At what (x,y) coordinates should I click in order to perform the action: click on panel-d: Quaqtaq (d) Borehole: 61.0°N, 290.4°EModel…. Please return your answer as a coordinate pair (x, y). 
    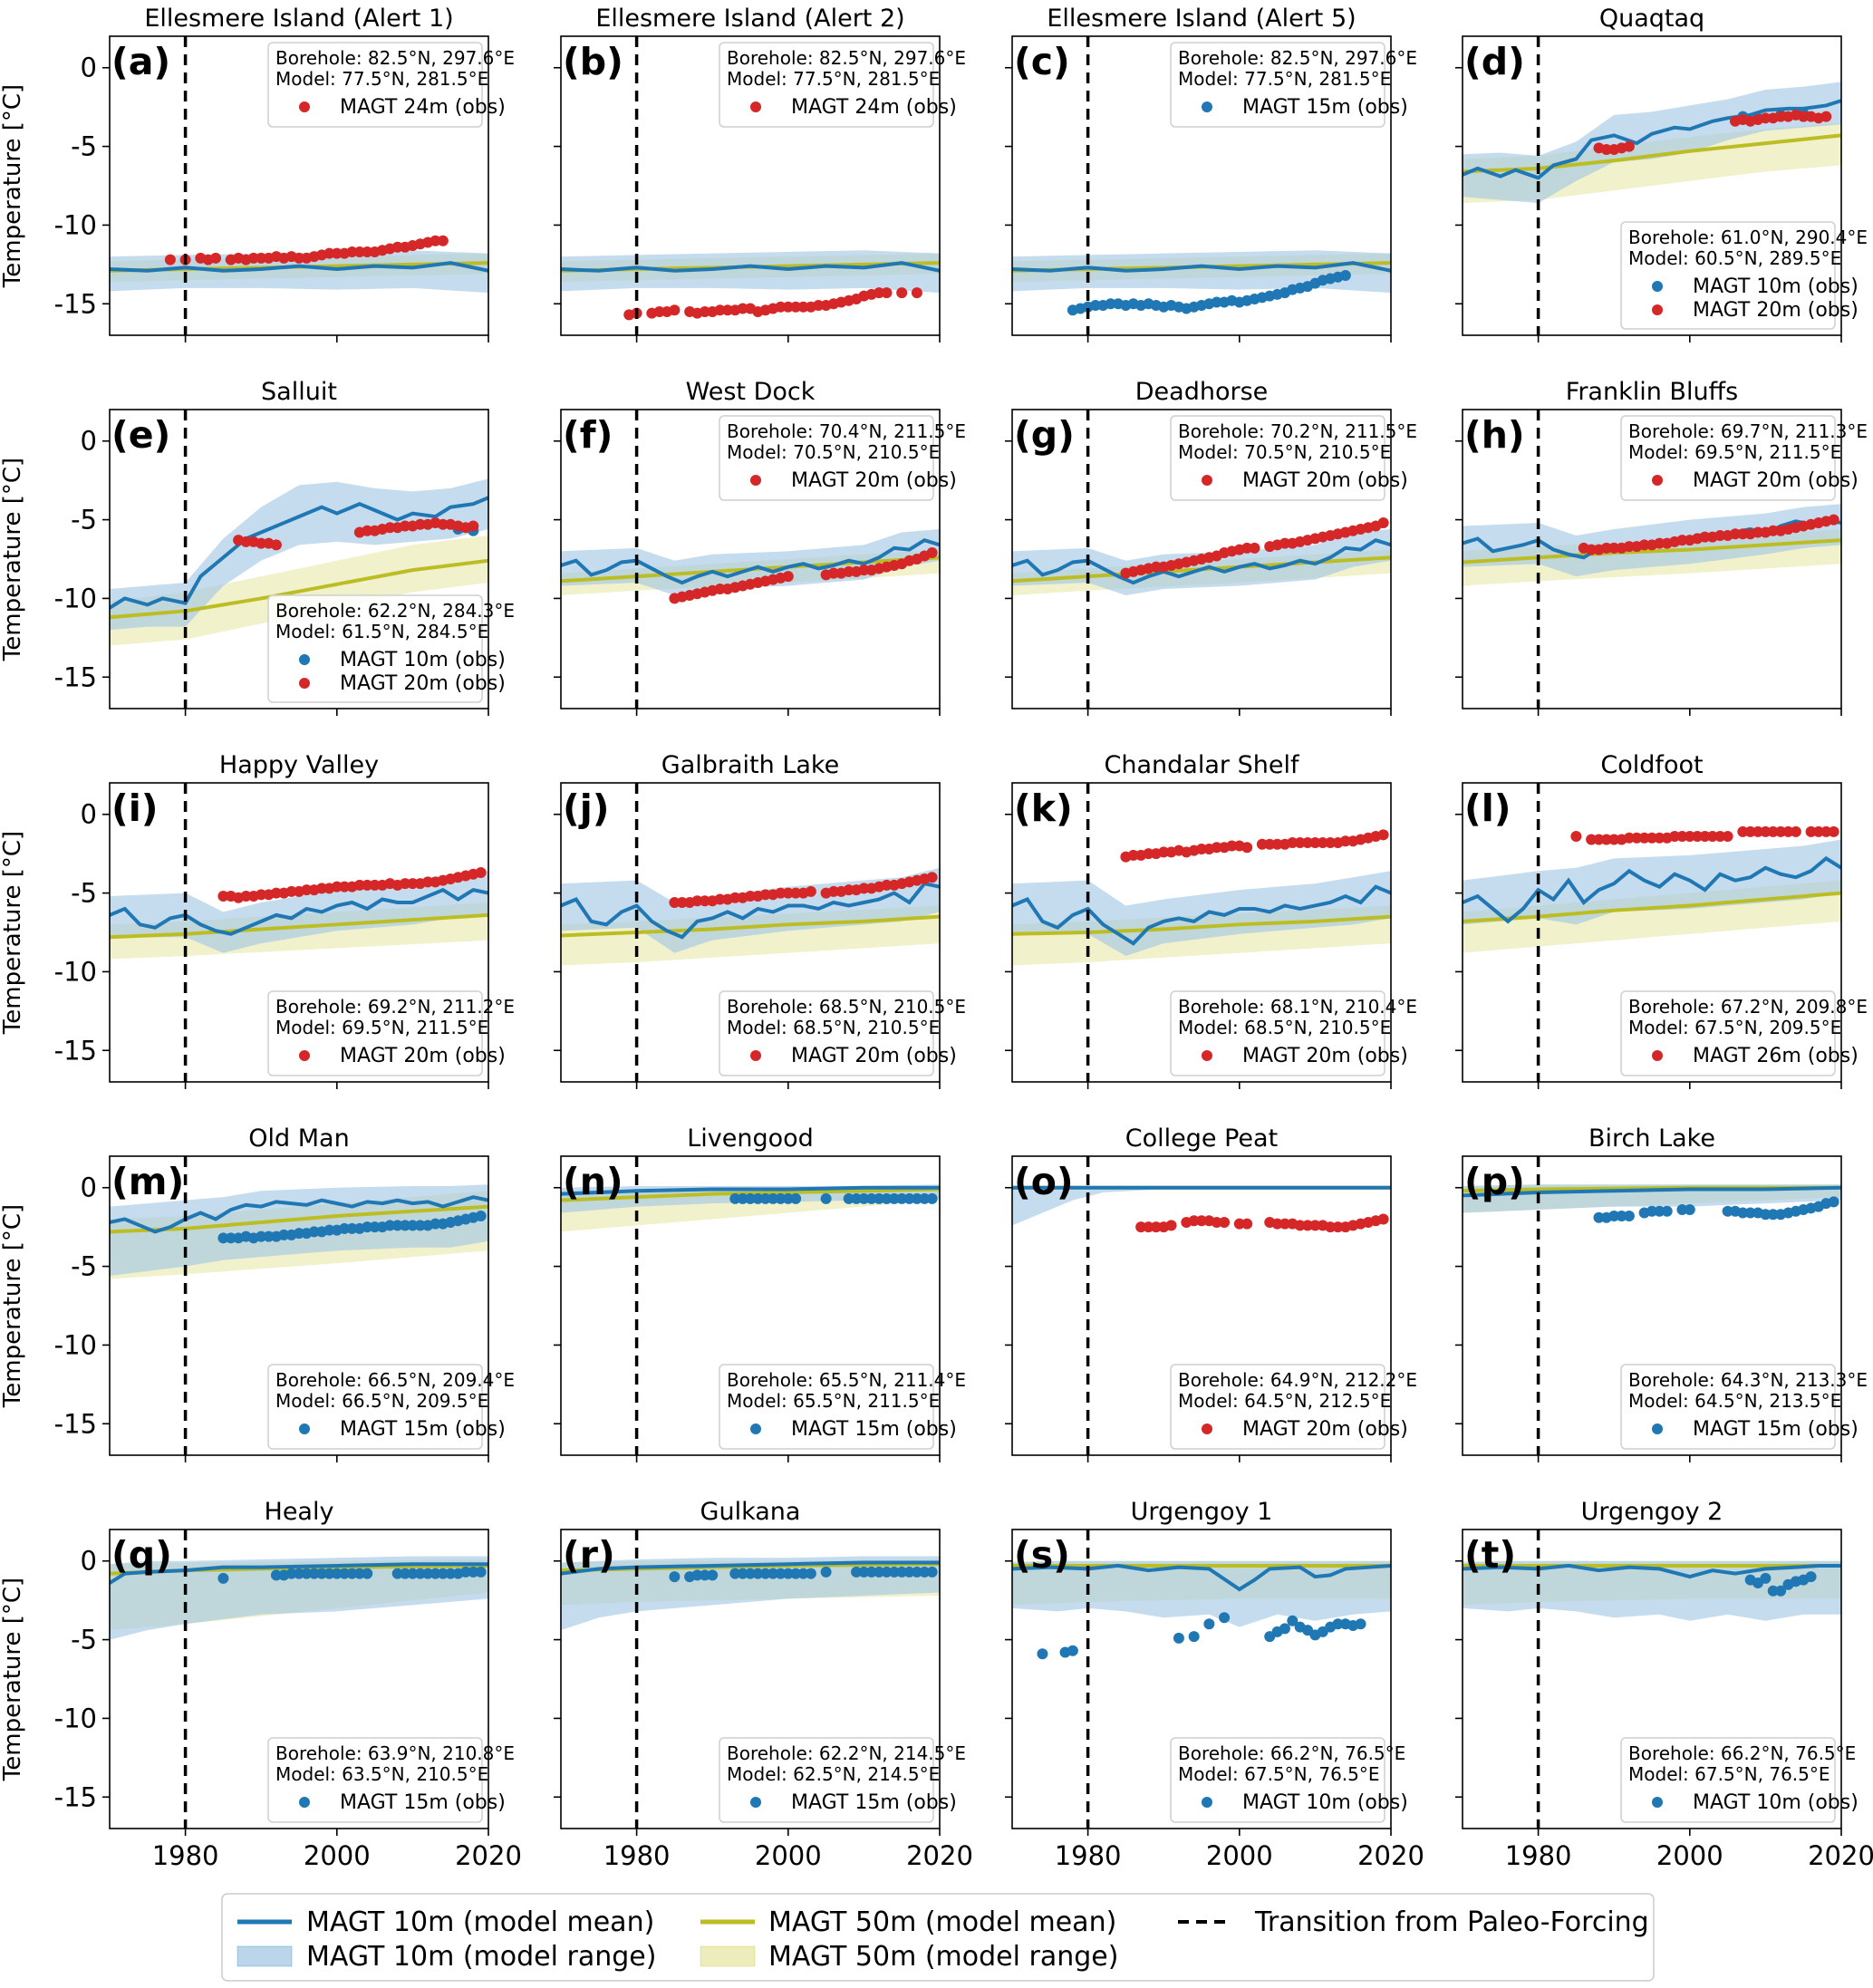
    Looking at the image, I should click on (1662, 174).